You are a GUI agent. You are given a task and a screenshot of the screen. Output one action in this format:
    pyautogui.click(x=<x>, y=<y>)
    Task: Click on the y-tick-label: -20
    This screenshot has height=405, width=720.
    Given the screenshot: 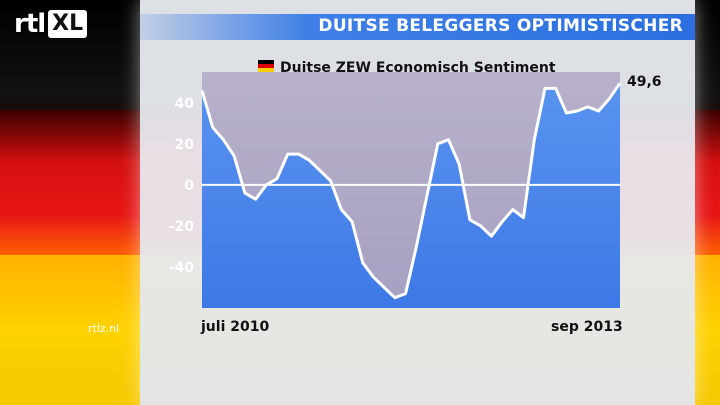 What is the action you would take?
    pyautogui.click(x=182, y=227)
    